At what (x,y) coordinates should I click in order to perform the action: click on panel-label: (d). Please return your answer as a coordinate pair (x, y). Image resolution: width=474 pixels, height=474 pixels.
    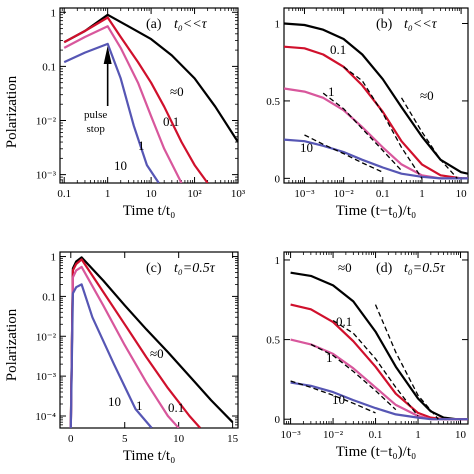
    Looking at the image, I should click on (384, 268).